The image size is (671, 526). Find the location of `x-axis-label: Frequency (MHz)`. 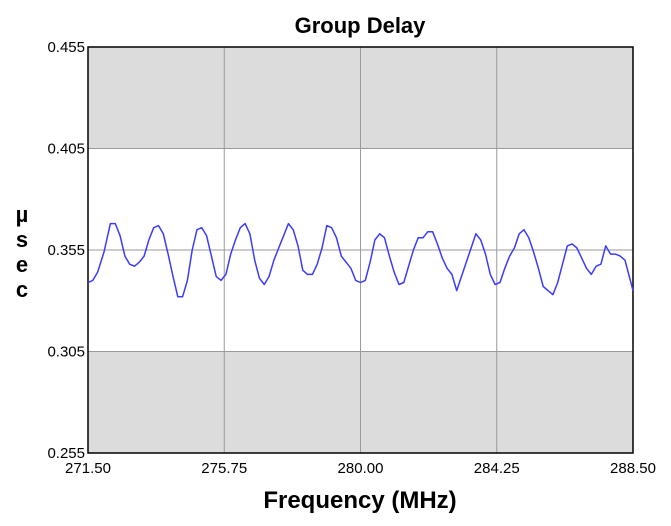

x-axis-label: Frequency (MHz) is located at coordinates (359, 500).